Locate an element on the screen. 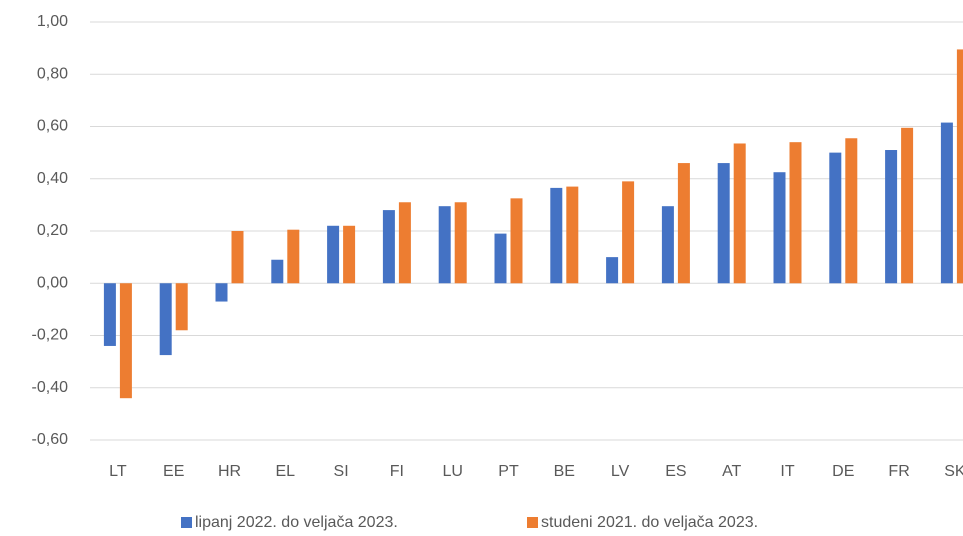 This screenshot has width=963, height=536. y-tick-label: -0,60 is located at coordinates (50, 439).